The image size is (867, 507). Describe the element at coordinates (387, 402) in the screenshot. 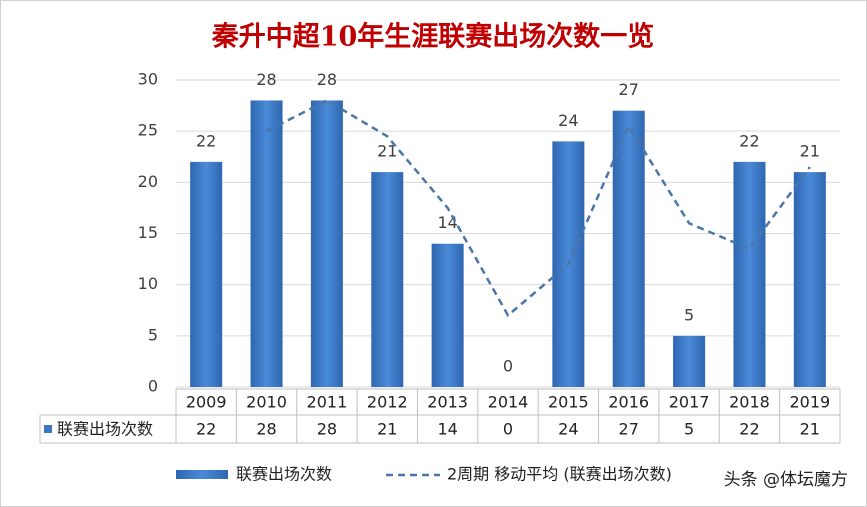

I see `x-tick-label: 2012` at that location.